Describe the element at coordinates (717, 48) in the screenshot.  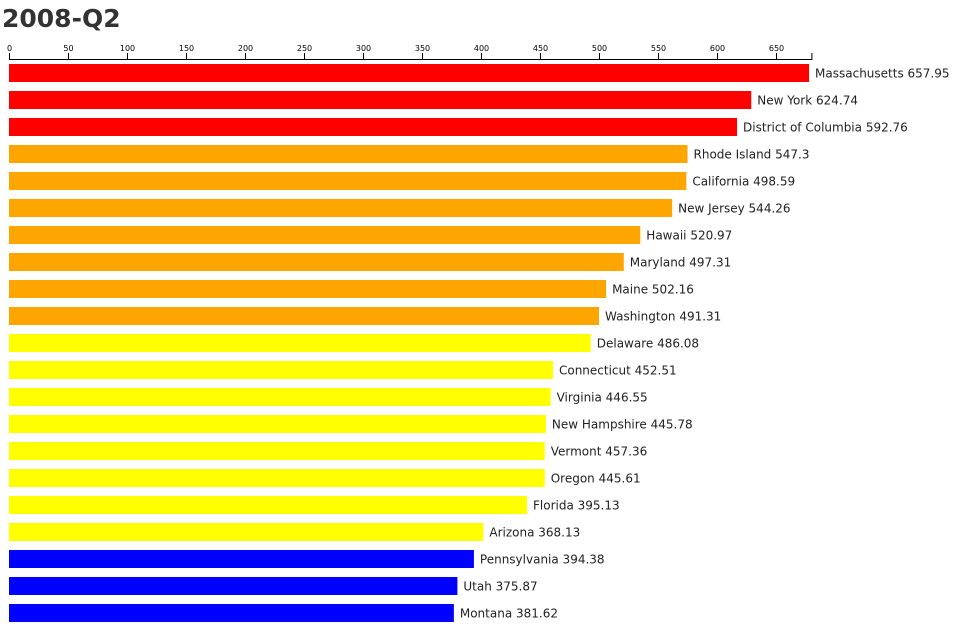
I see `x-axis-tick-label: 600` at that location.